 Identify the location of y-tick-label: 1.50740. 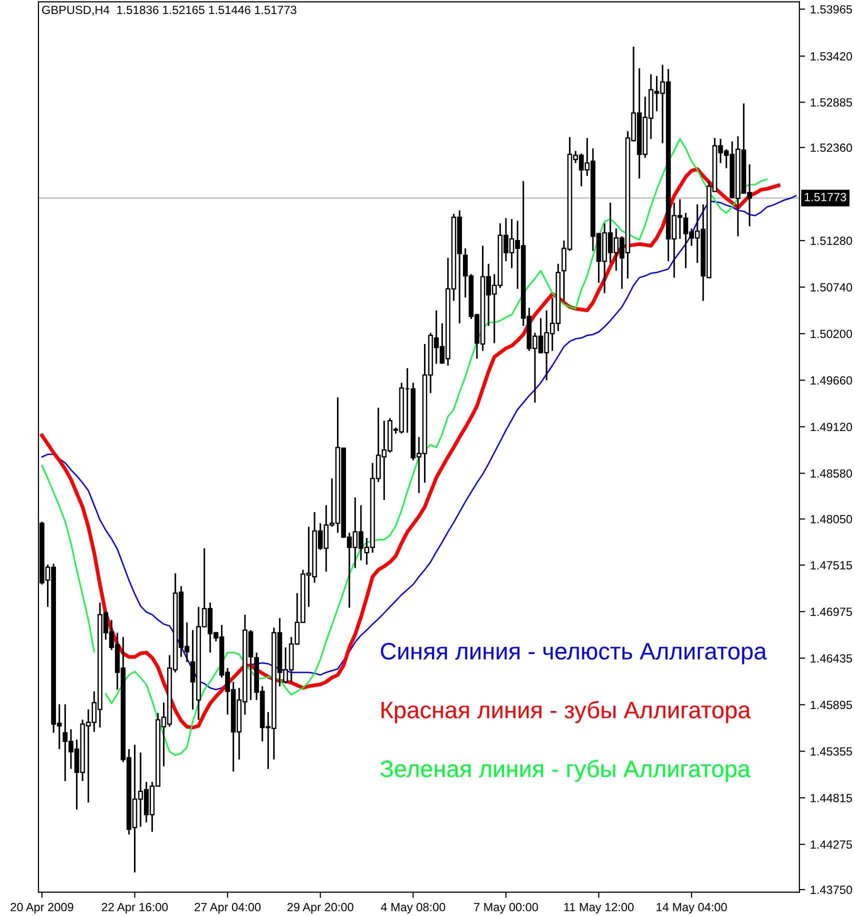
(831, 287).